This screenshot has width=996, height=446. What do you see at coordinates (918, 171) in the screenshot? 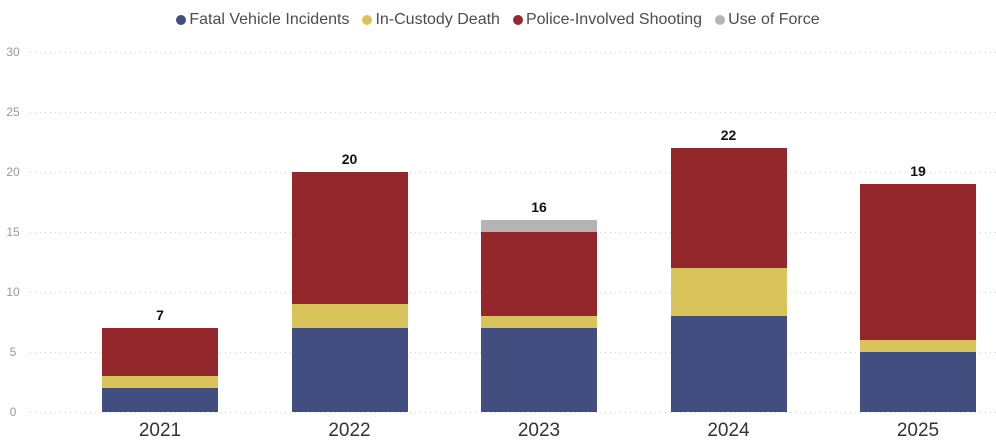
I see `bar-total-label: 19` at bounding box center [918, 171].